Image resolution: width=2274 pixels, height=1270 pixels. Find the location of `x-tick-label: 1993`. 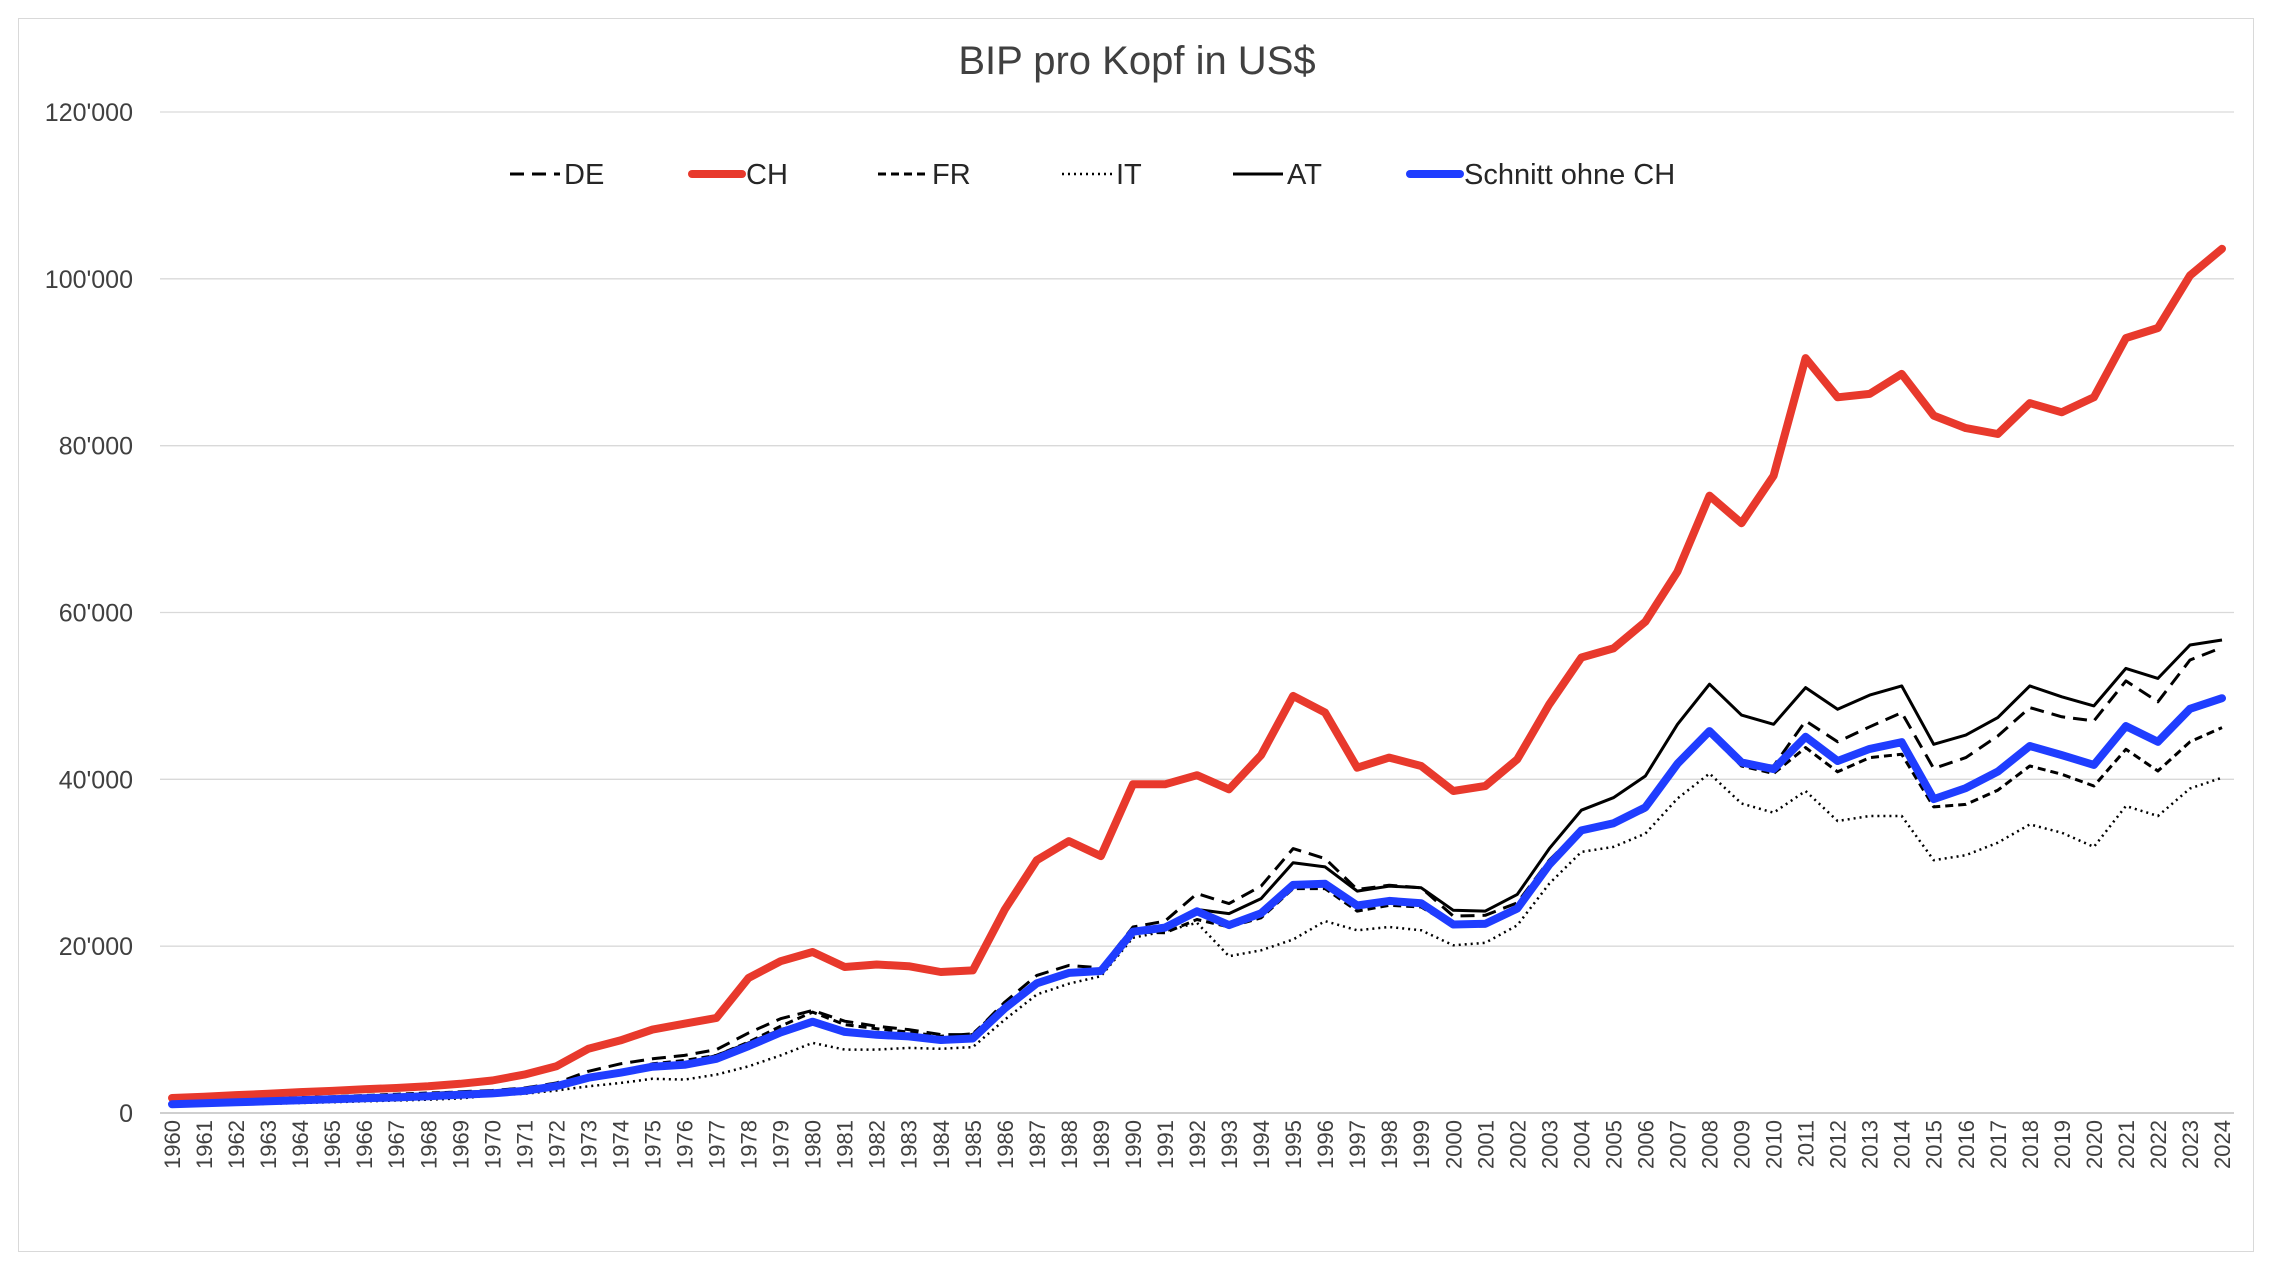

x-tick-label: 1993 is located at coordinates (1229, 1144).